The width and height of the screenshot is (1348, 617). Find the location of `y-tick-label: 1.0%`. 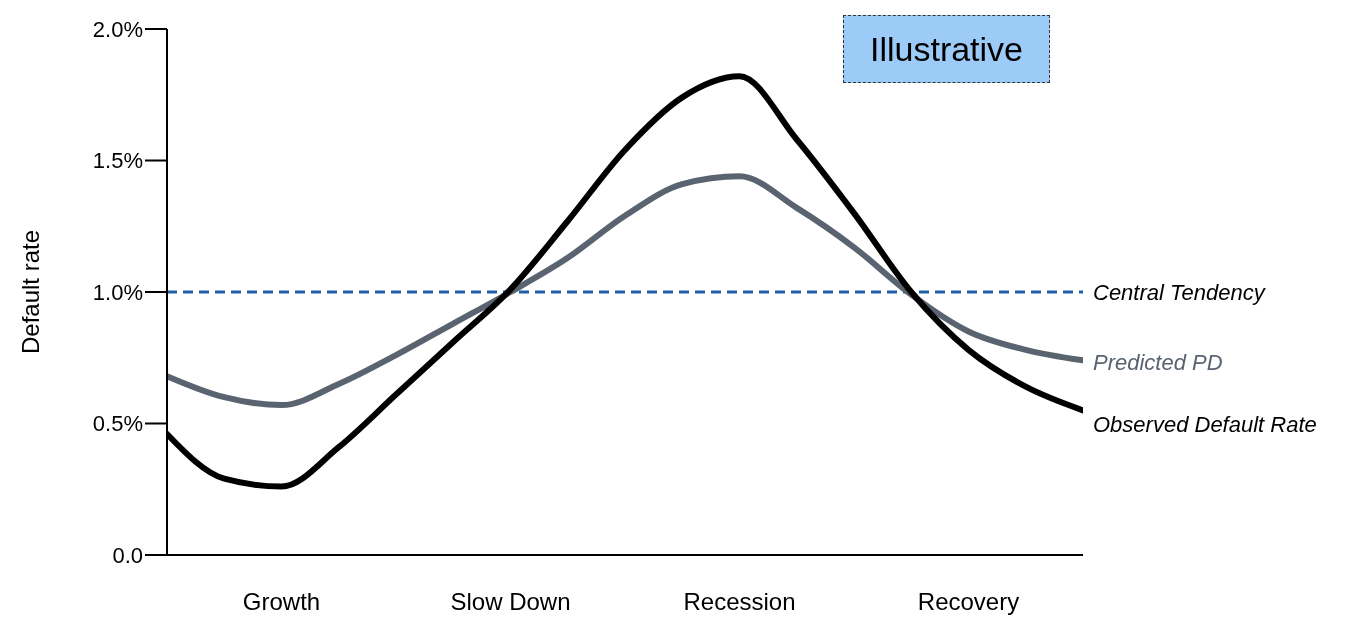

y-tick-label: 1.0% is located at coordinates (117, 292).